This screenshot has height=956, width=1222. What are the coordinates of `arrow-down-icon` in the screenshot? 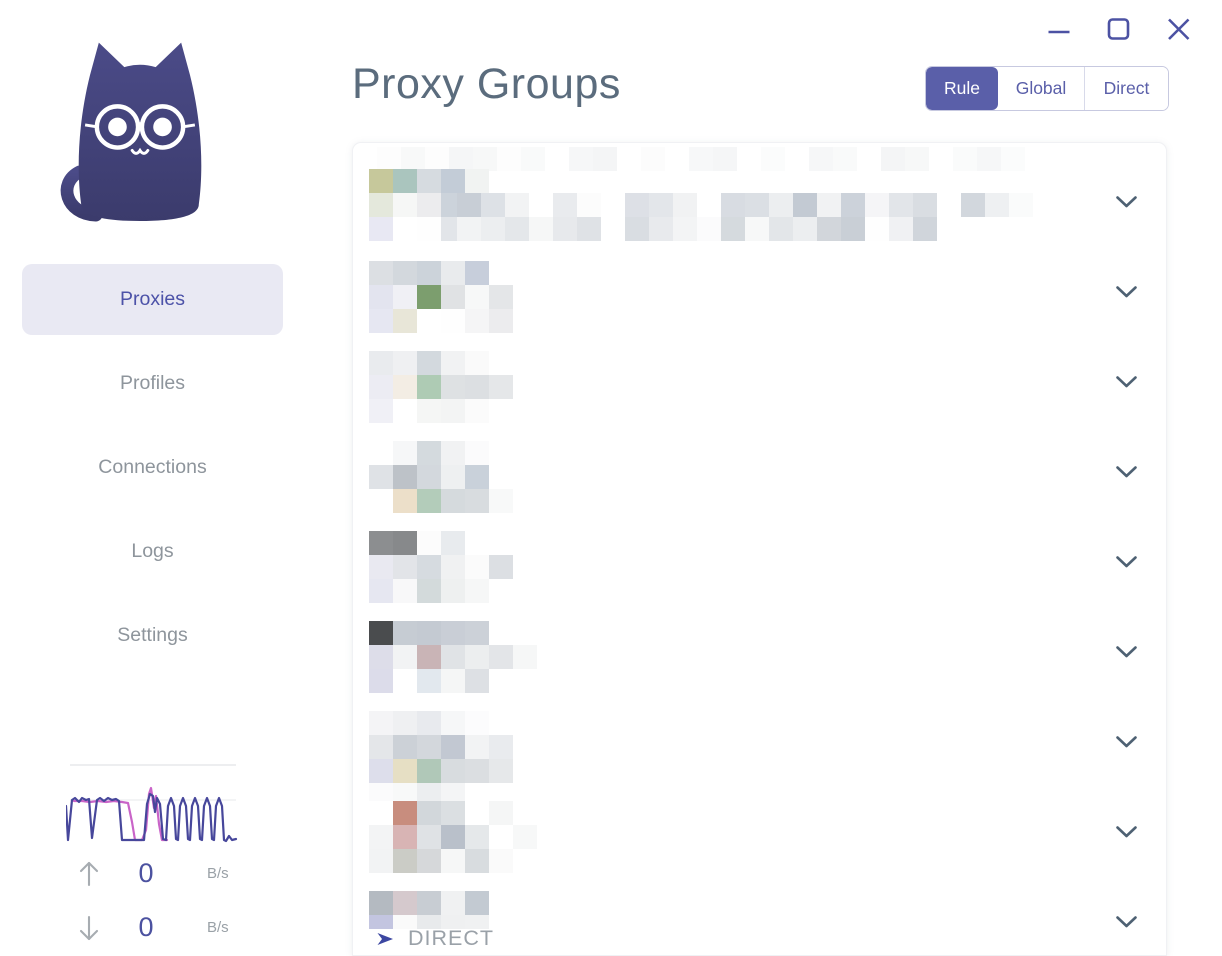 It's located at (89, 928).